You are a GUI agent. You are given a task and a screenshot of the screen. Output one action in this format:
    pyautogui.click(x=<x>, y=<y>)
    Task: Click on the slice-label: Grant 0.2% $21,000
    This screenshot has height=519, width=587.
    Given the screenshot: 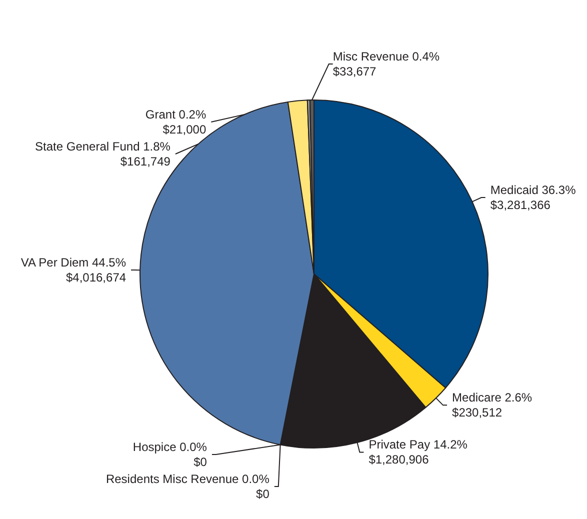 What is the action you would take?
    pyautogui.click(x=175, y=122)
    